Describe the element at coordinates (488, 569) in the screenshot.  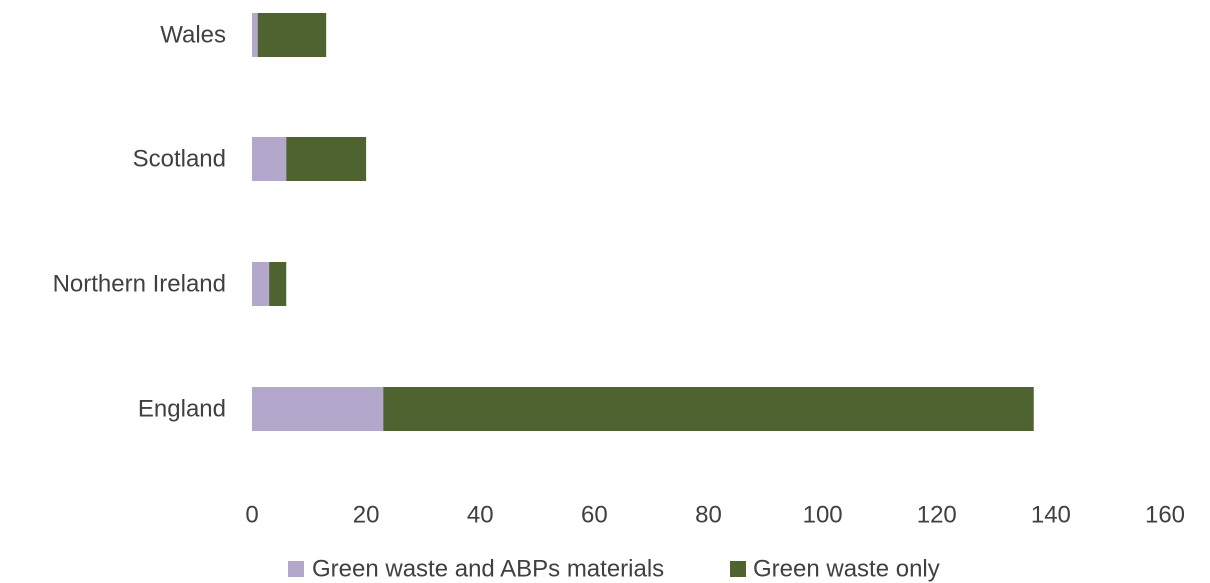
I see `legend-label: Green waste and ABPs materials` at that location.